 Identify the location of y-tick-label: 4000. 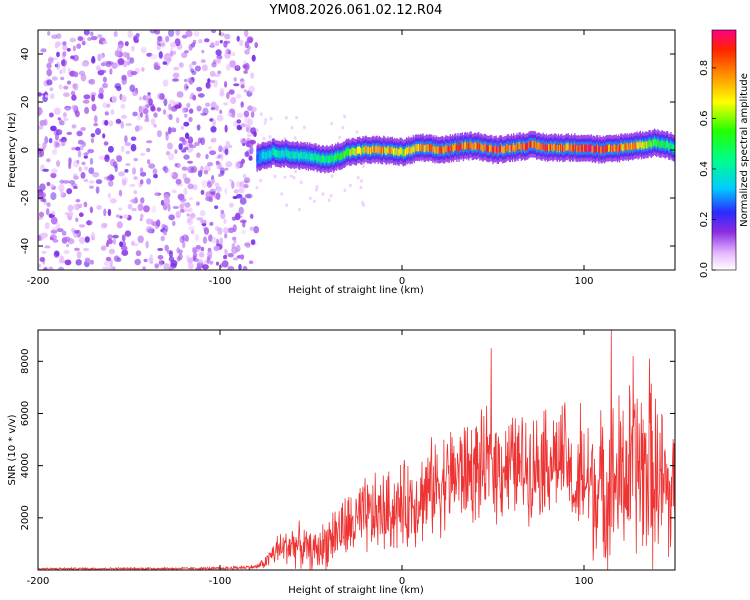
(25, 465).